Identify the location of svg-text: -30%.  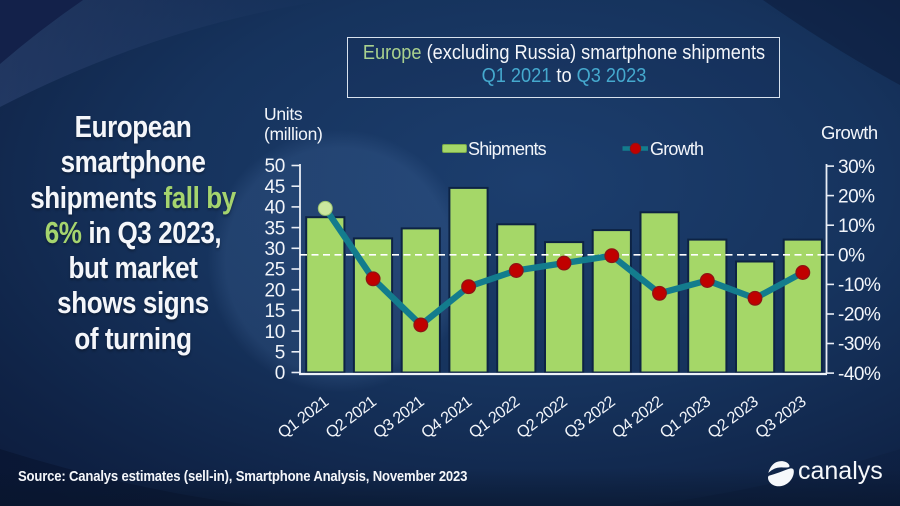
(859, 344).